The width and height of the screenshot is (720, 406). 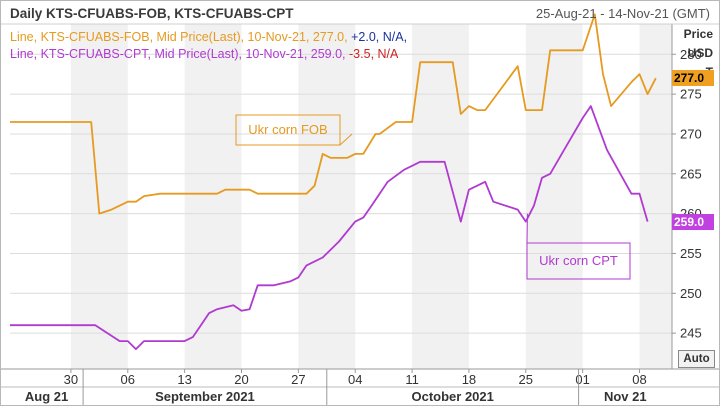 What do you see at coordinates (696, 359) in the screenshot?
I see `auto-scale-button: Auto` at bounding box center [696, 359].